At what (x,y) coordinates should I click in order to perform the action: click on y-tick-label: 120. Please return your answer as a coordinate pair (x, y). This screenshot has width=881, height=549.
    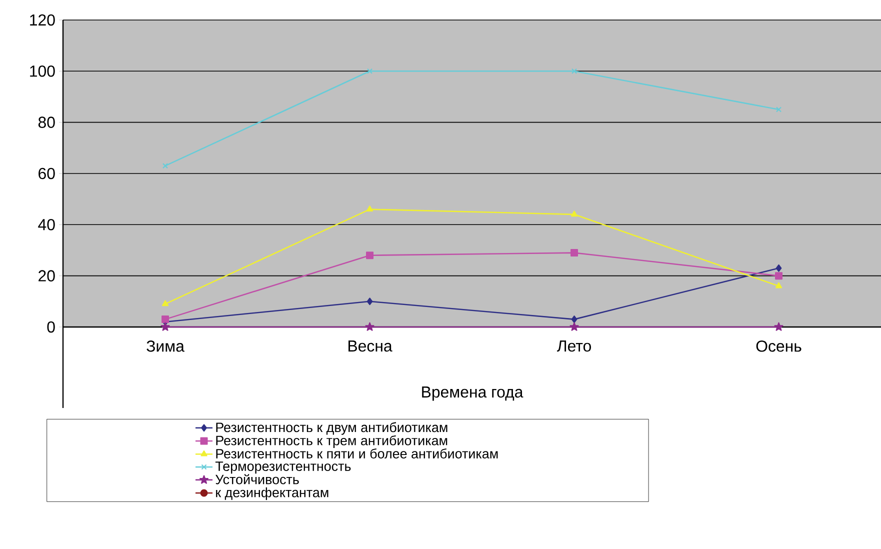
    Looking at the image, I should click on (42, 20).